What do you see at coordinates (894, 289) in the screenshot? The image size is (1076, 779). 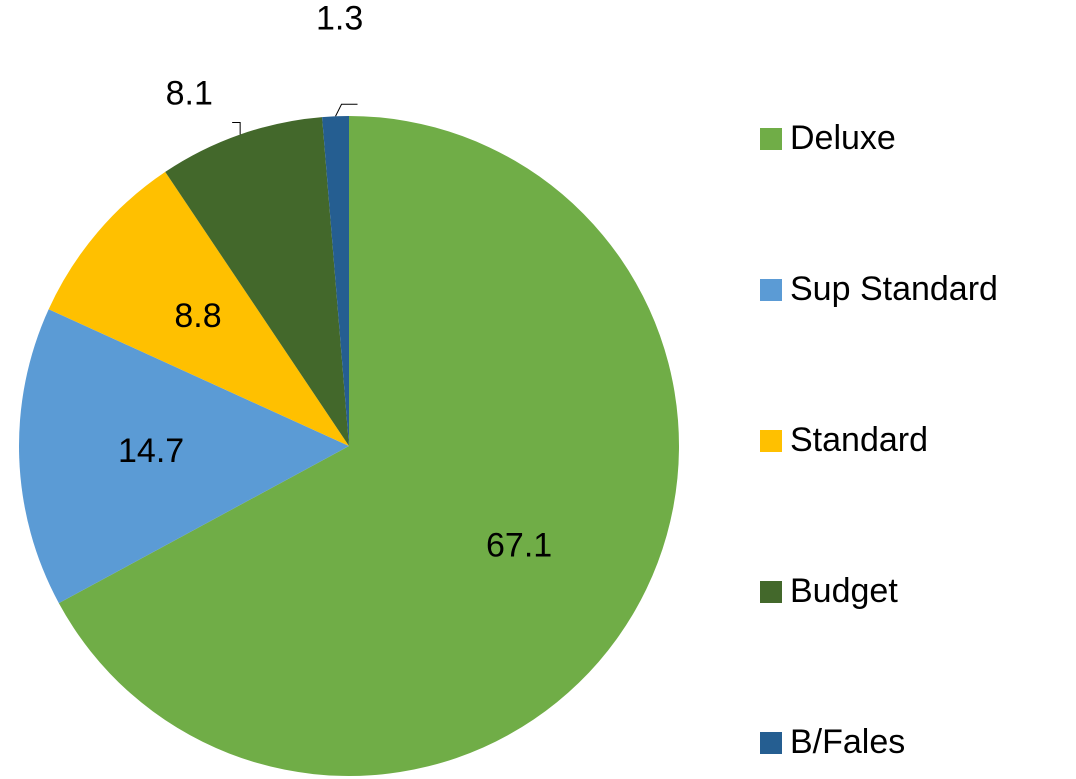 I see `legend-label: Sup Standard` at bounding box center [894, 289].